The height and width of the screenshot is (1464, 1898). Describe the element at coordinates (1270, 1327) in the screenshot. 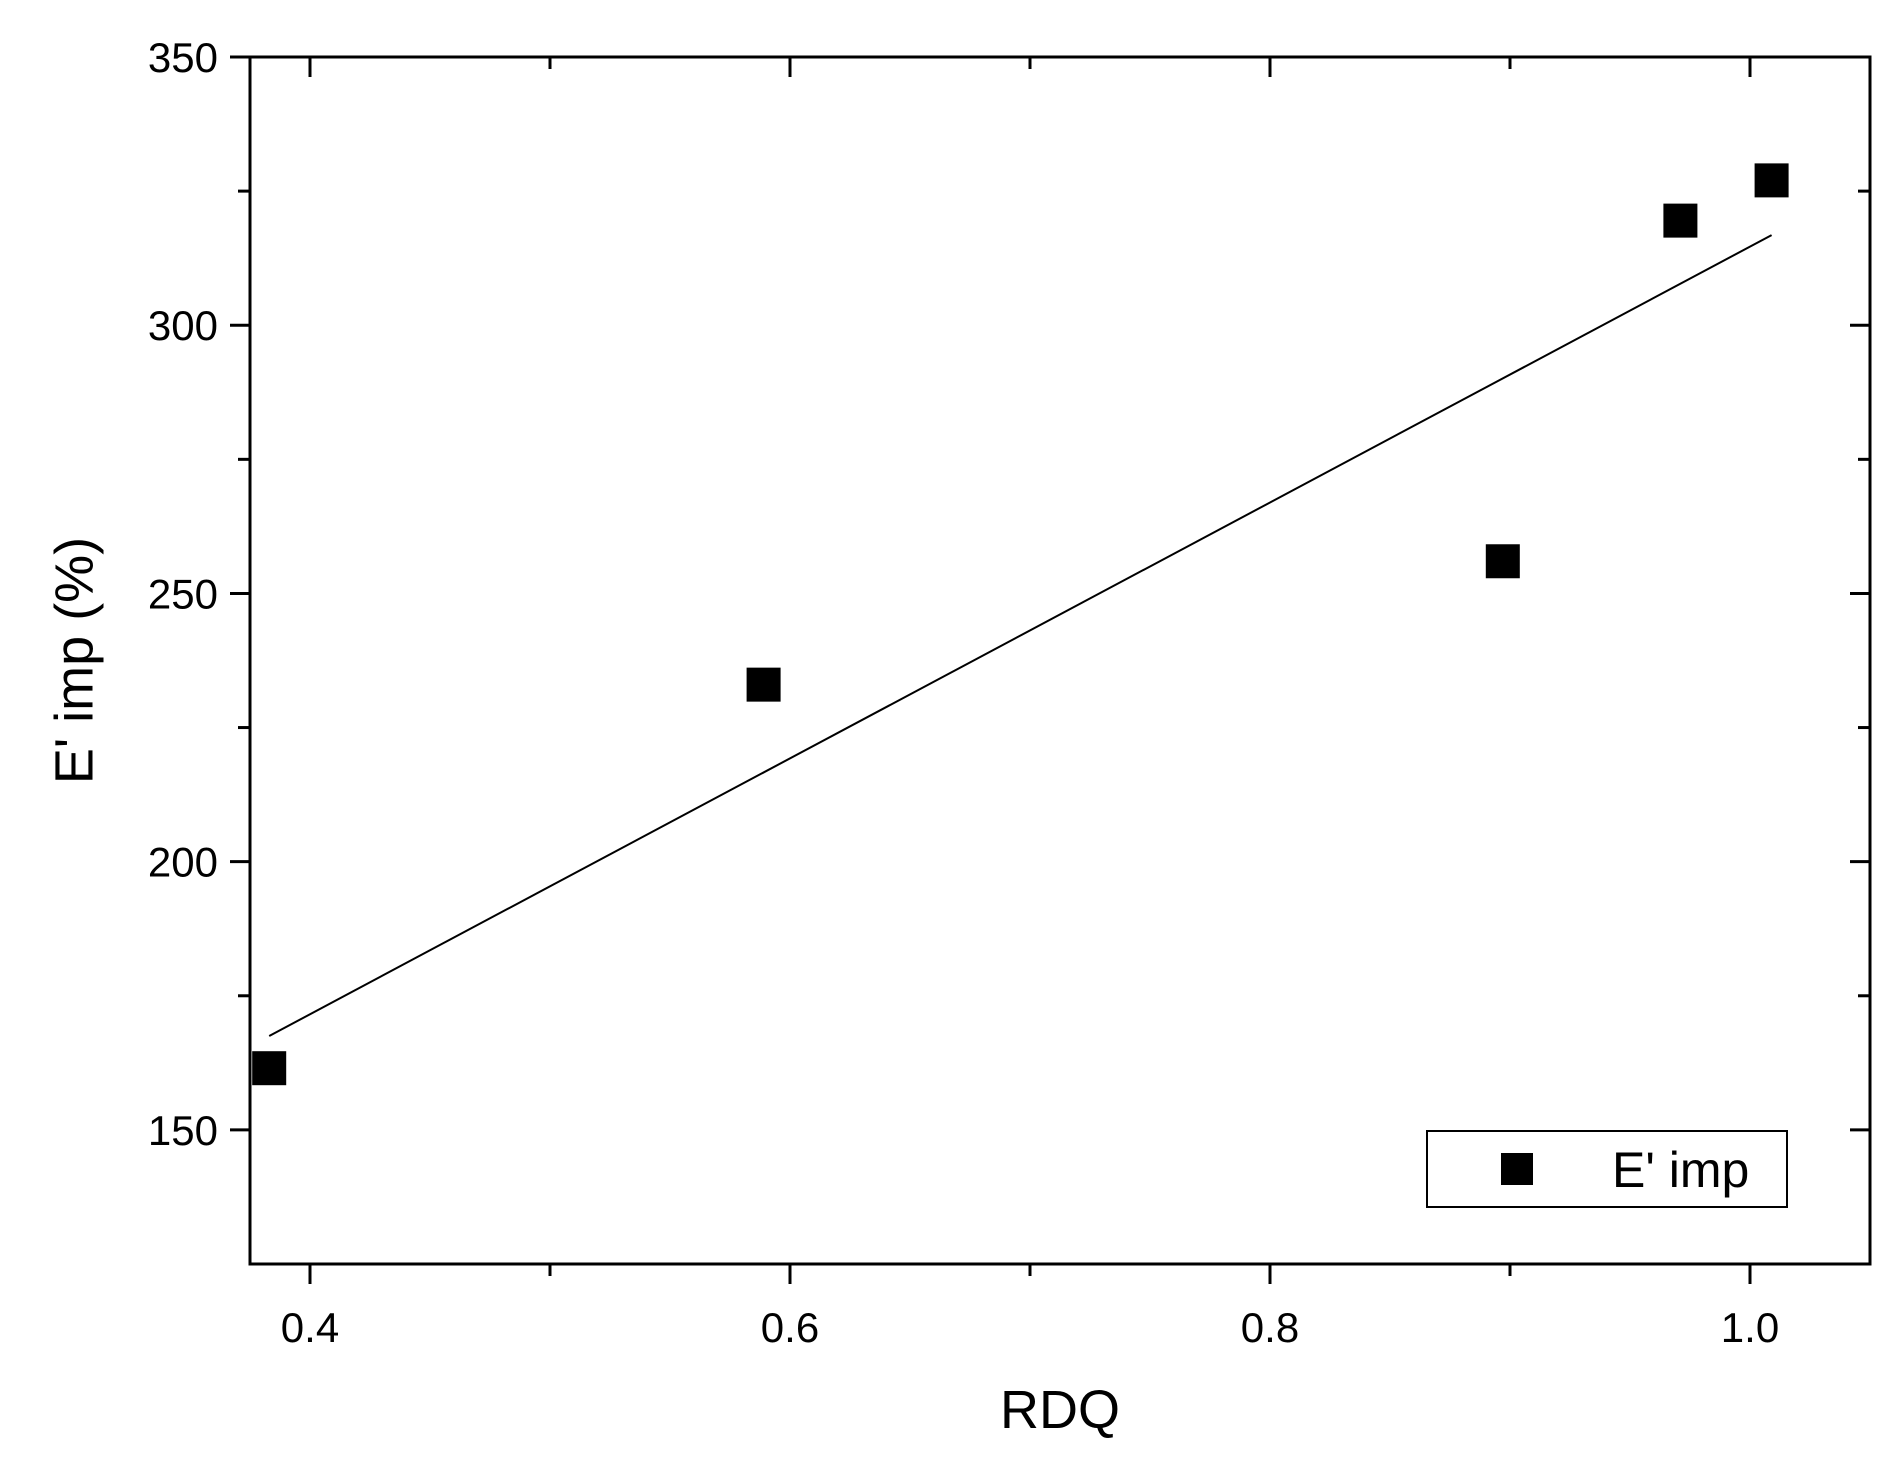

I see `x-tick-label: 0.8` at that location.